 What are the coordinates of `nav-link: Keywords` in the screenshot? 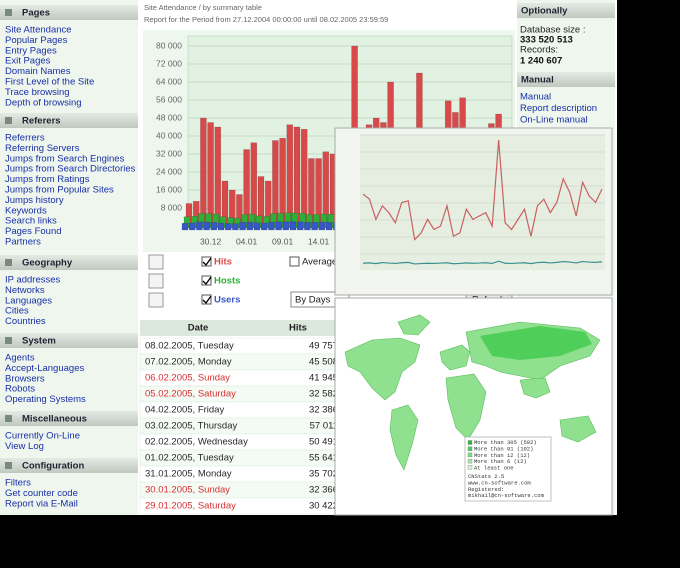 It's located at (26, 210).